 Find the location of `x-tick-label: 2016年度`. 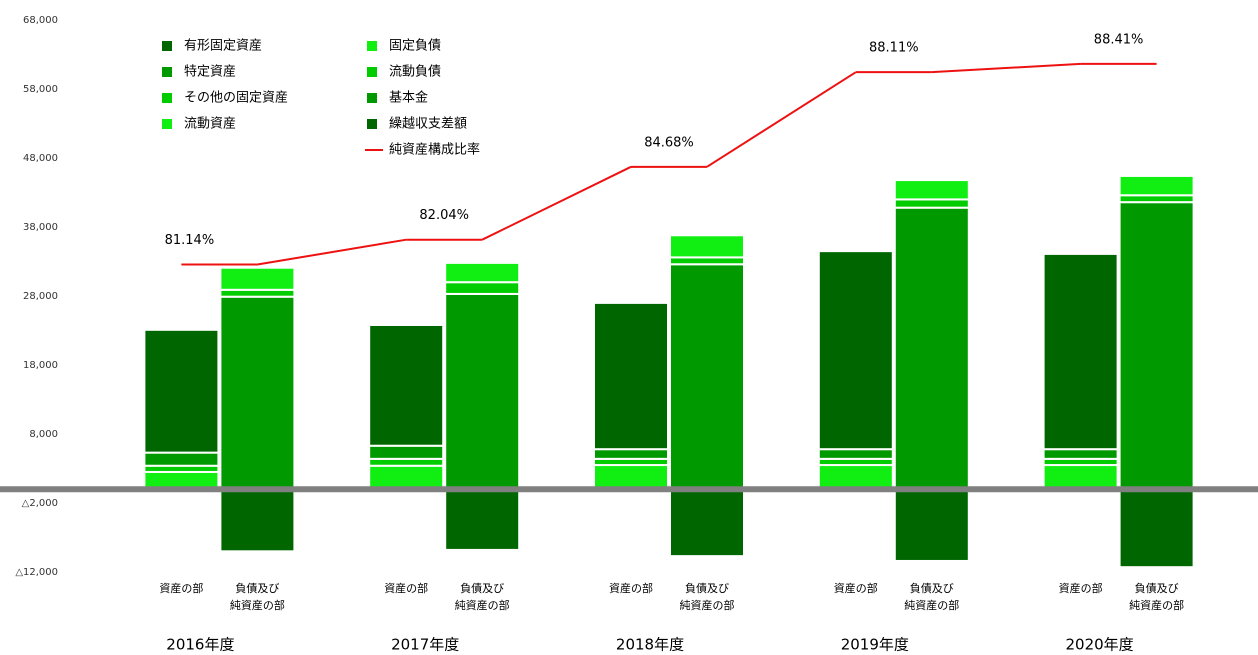

x-tick-label: 2016年度 is located at coordinates (200, 645).